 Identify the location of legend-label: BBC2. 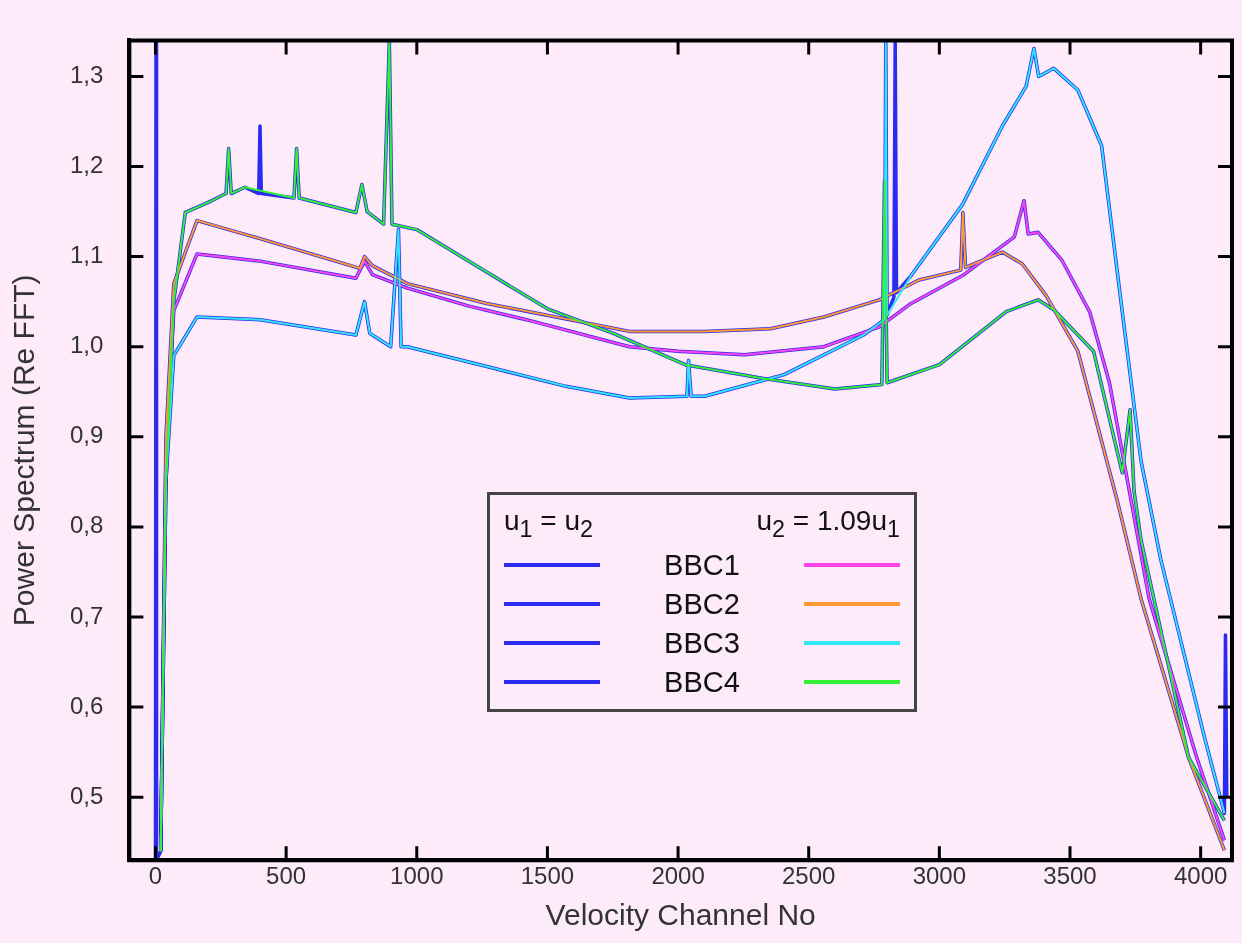
(702, 604).